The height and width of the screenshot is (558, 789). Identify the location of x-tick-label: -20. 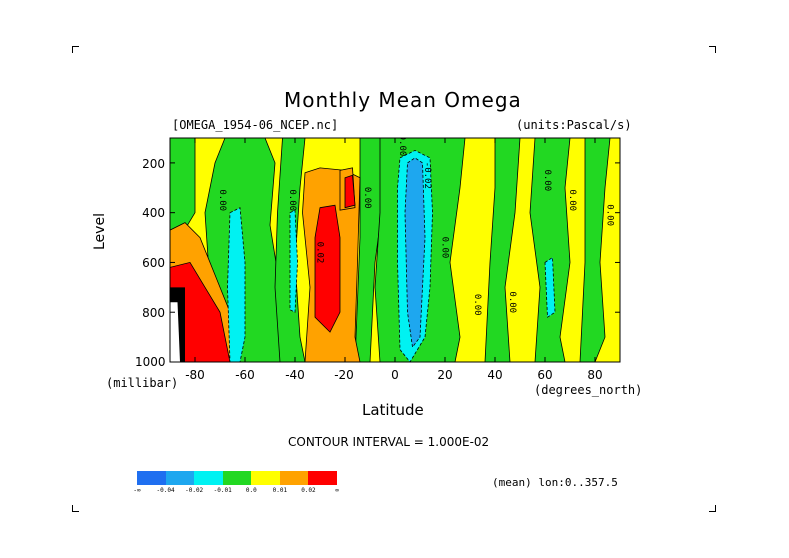
(344, 375).